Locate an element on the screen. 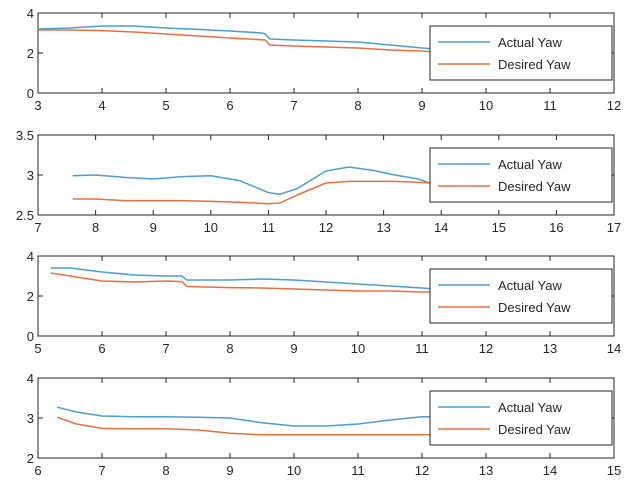 The image size is (625, 491). y-tick-label: 2.5 is located at coordinates (25, 215).